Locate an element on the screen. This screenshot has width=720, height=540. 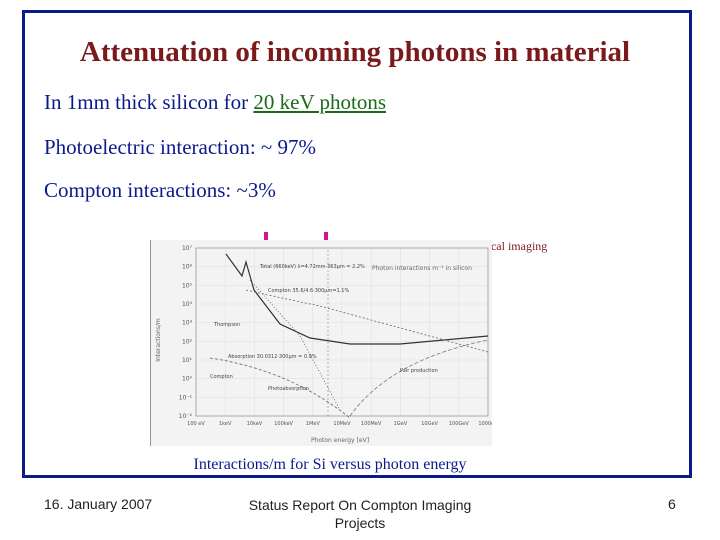
annotation-photoabsorption: Photoabsorption is located at coordinates (288, 389).